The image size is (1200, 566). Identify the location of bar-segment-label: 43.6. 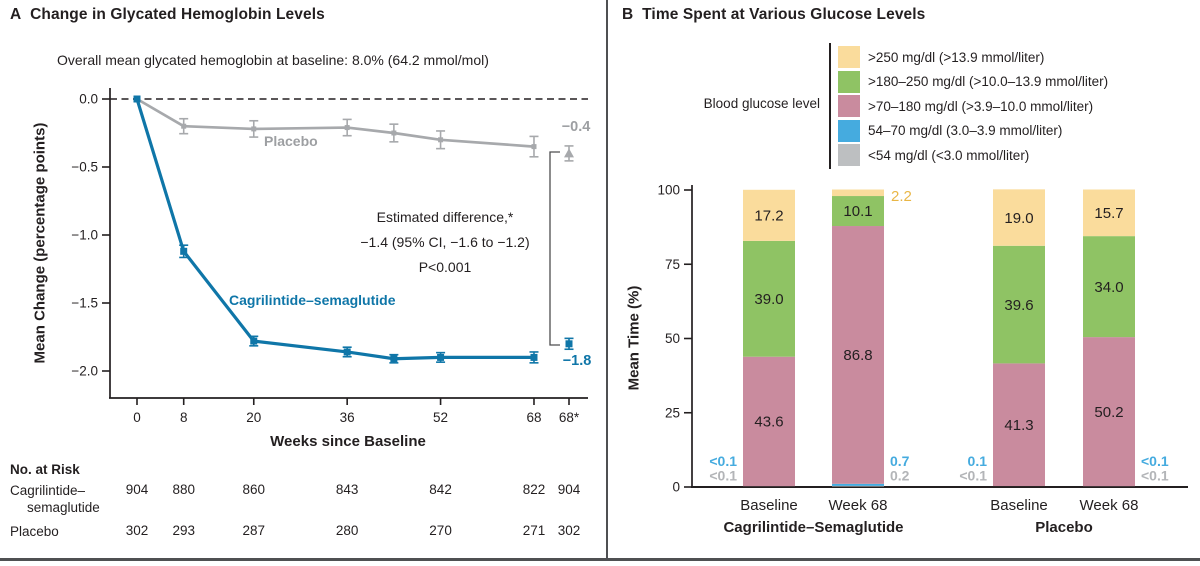
(768, 422).